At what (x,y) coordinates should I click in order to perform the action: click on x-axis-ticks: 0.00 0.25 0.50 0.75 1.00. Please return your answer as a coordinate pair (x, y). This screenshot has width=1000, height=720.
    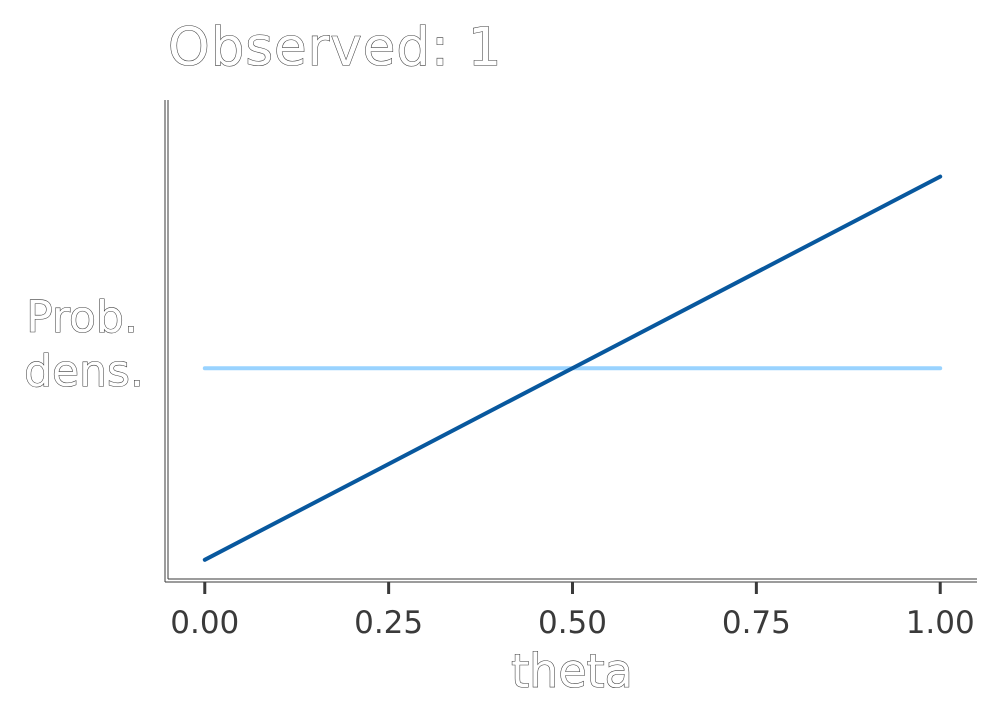
    Looking at the image, I should click on (572, 611).